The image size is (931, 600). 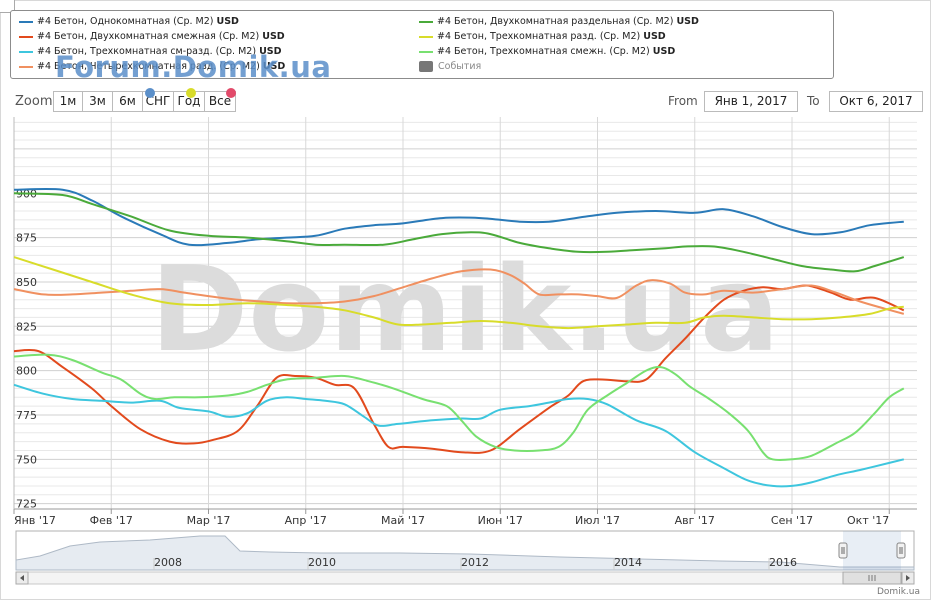 I want to click on events-icon, so click(x=426, y=66).